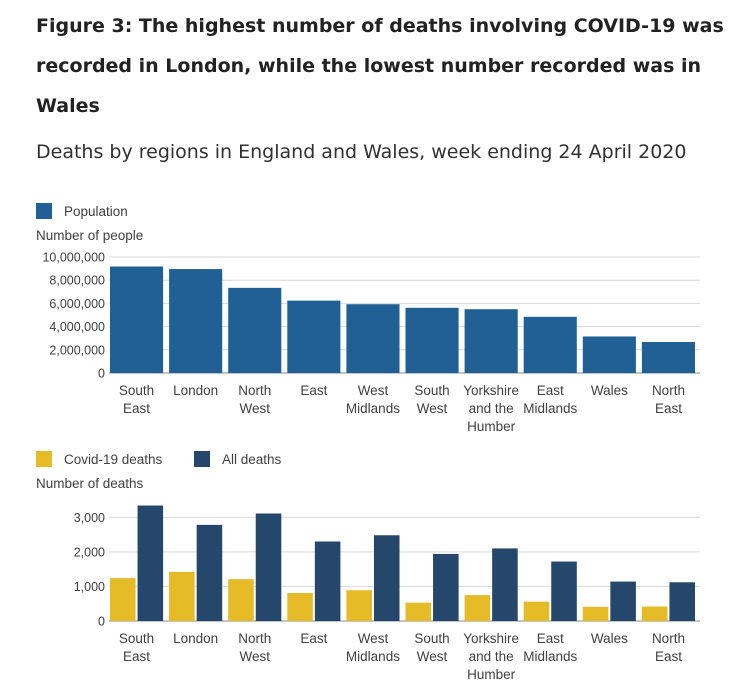 The width and height of the screenshot is (753, 685). I want to click on legend-label: All deaths, so click(252, 459).